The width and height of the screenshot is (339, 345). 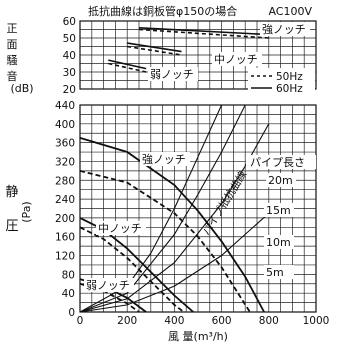 I want to click on pressure-y-tick-label: 40, so click(x=68, y=294).